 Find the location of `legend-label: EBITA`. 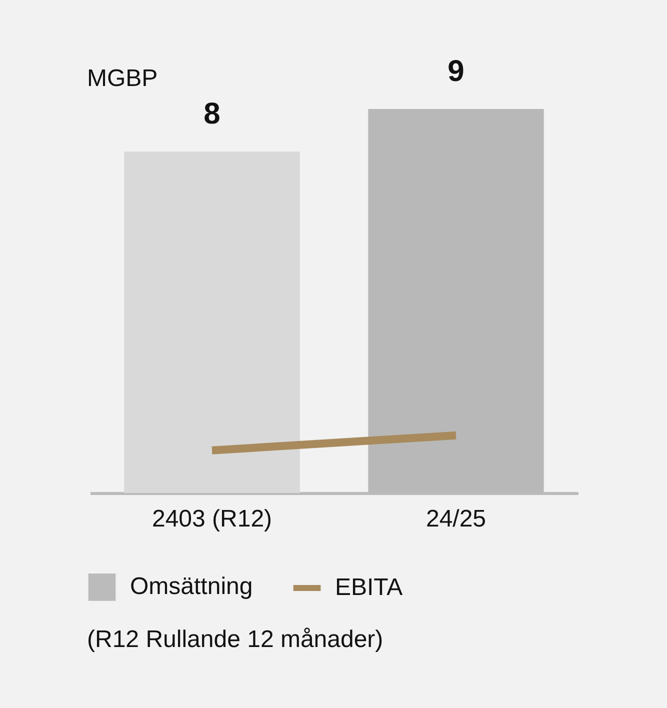

legend-label: EBITA is located at coordinates (369, 587).